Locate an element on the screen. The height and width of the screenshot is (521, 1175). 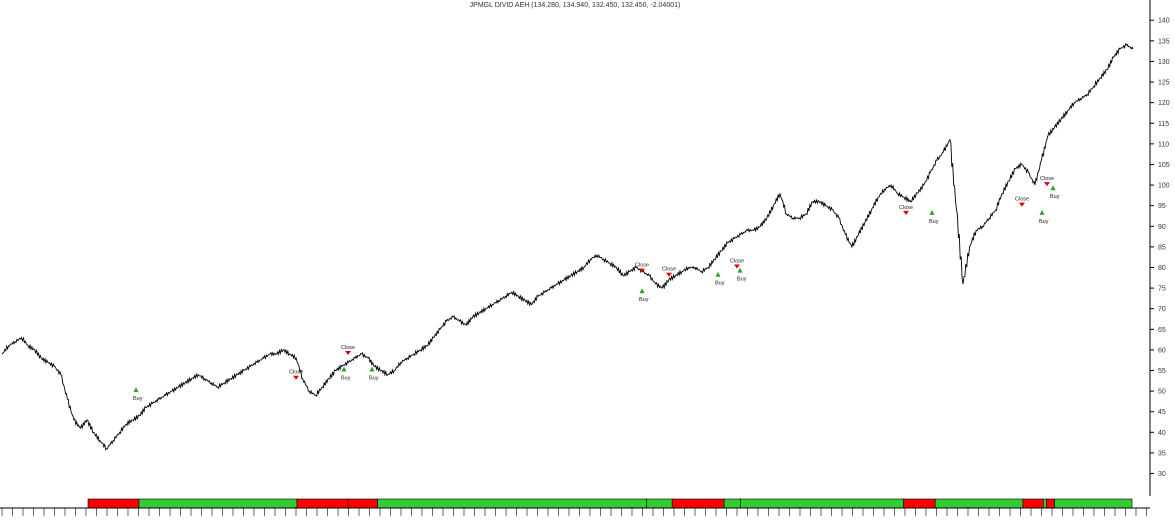
y-tick-label: 70 is located at coordinates (1162, 309).